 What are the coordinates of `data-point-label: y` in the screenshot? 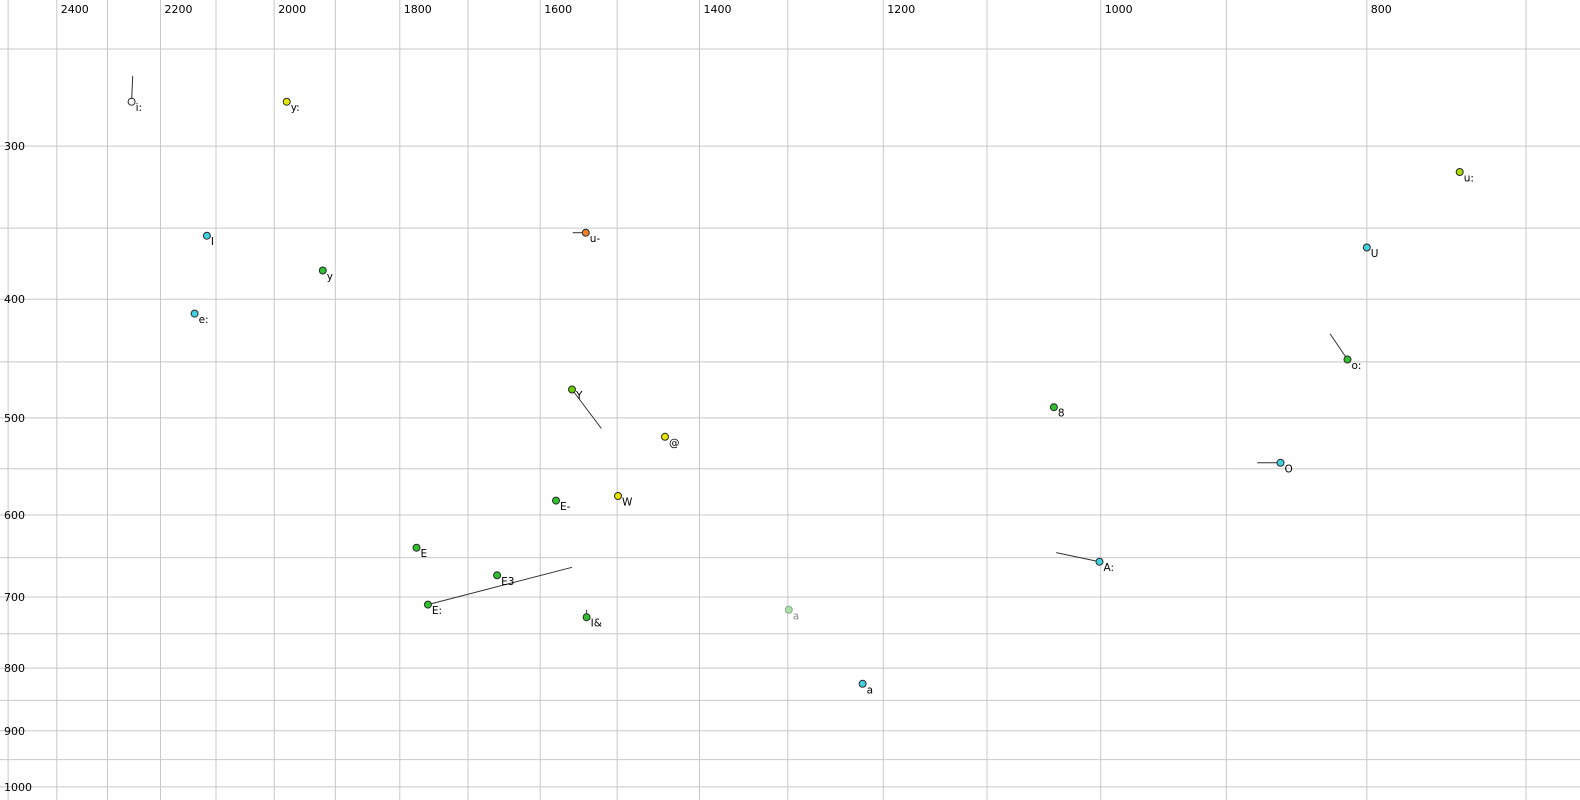 It's located at (330, 277).